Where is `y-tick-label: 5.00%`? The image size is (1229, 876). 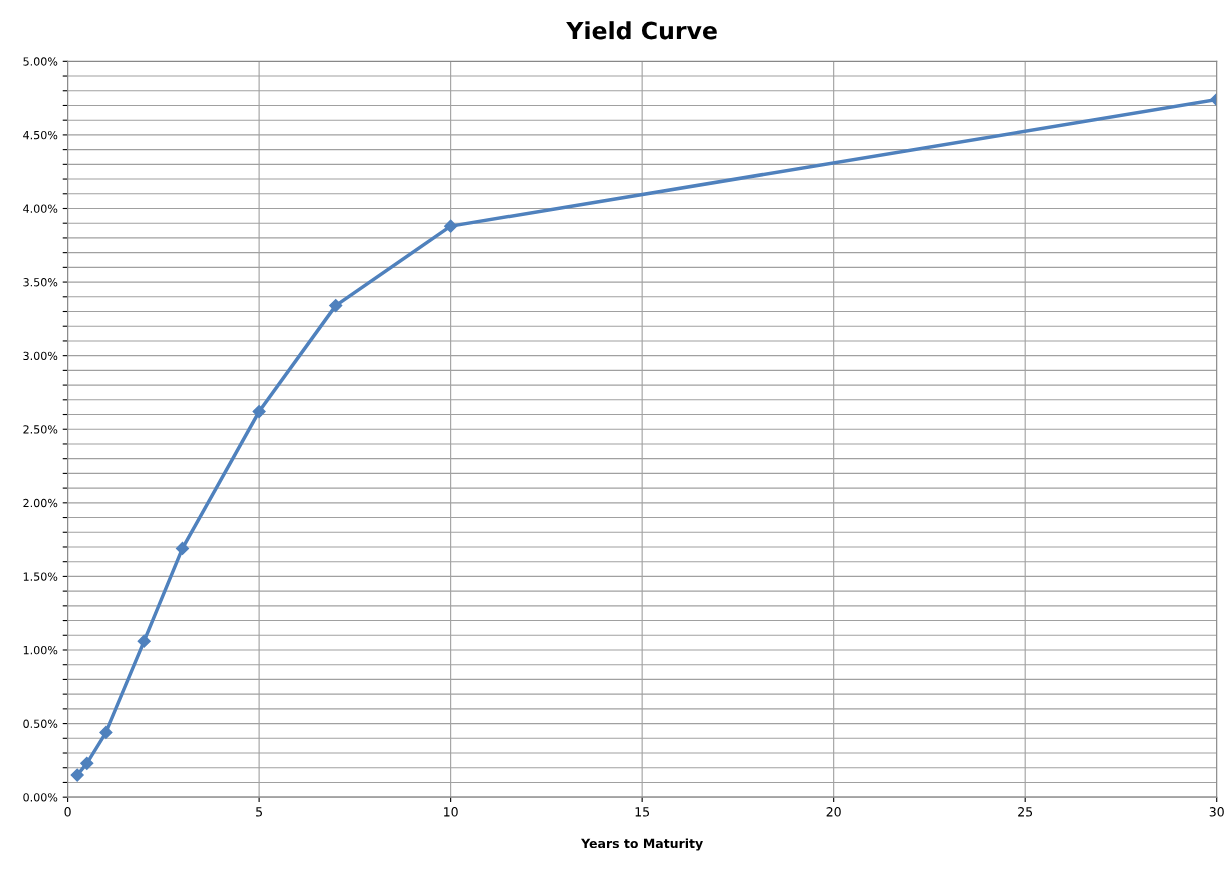 y-tick-label: 5.00% is located at coordinates (40, 61).